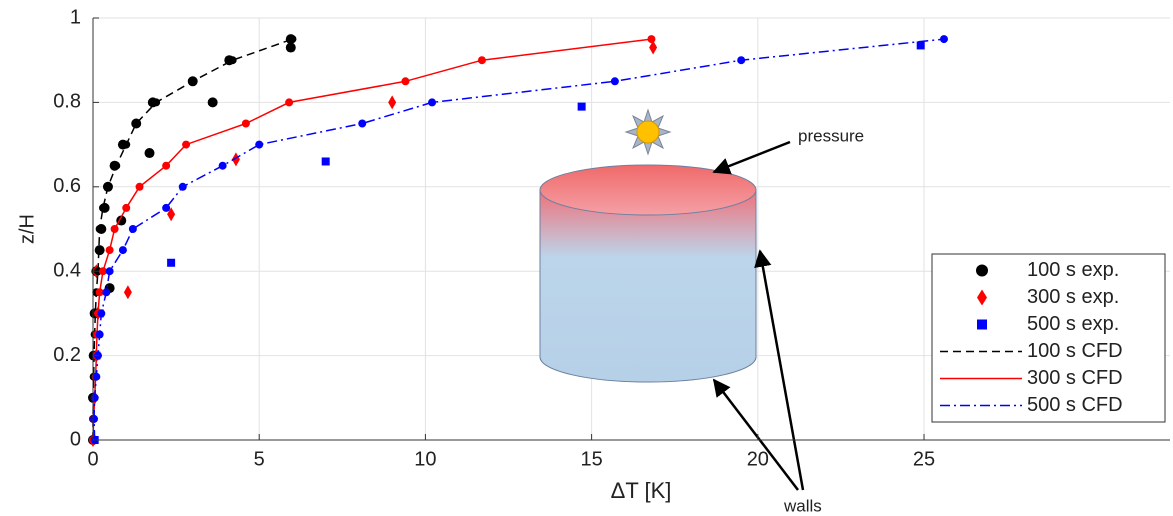 The image size is (1173, 516). What do you see at coordinates (924, 459) in the screenshot?
I see `x-tick-label: 25` at bounding box center [924, 459].